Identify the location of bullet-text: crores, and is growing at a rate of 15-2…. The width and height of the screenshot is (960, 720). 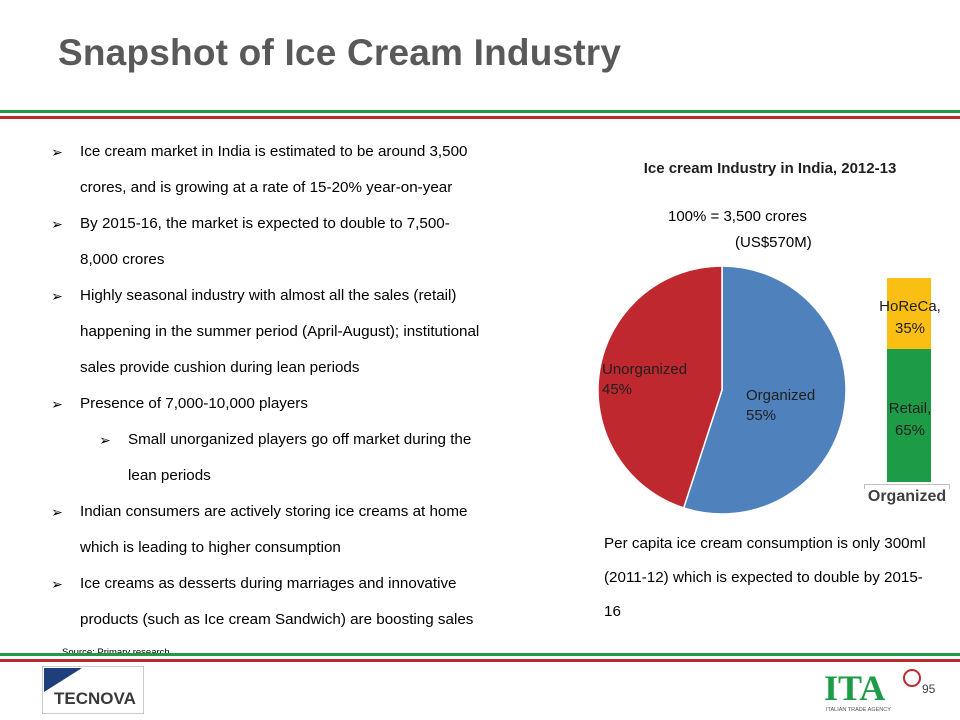
(266, 187).